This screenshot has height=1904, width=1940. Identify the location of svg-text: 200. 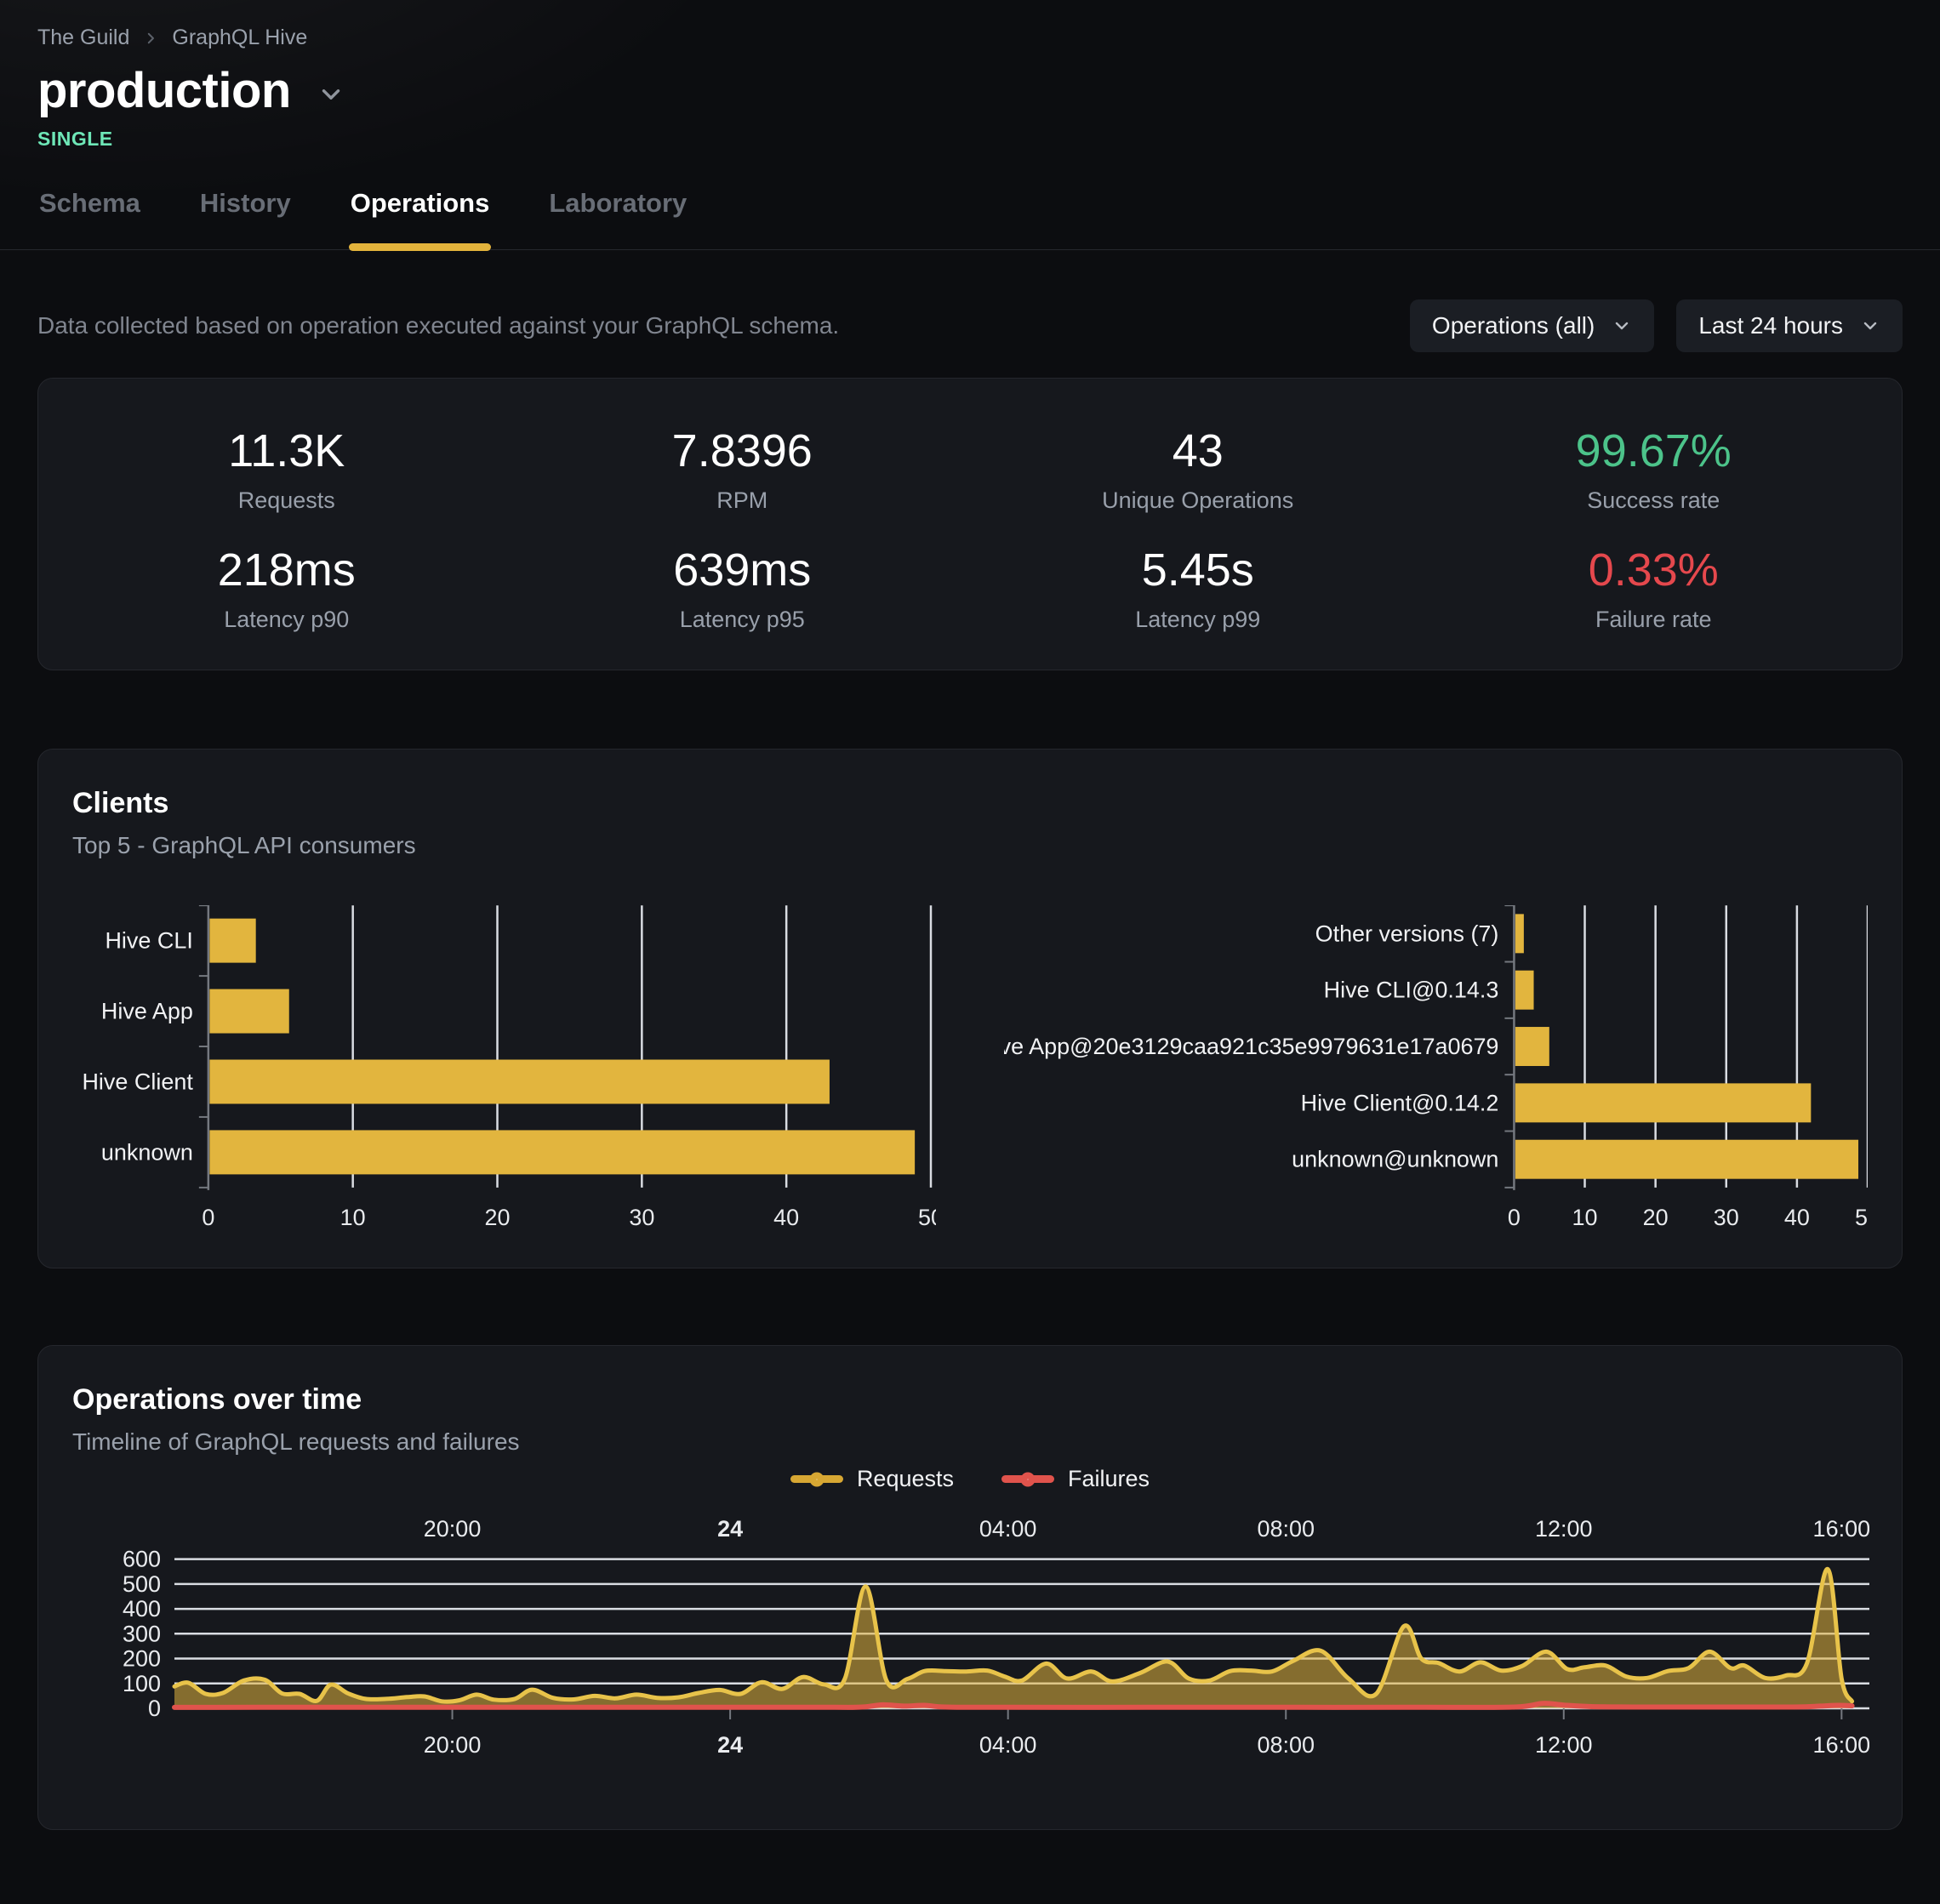
(142, 1659).